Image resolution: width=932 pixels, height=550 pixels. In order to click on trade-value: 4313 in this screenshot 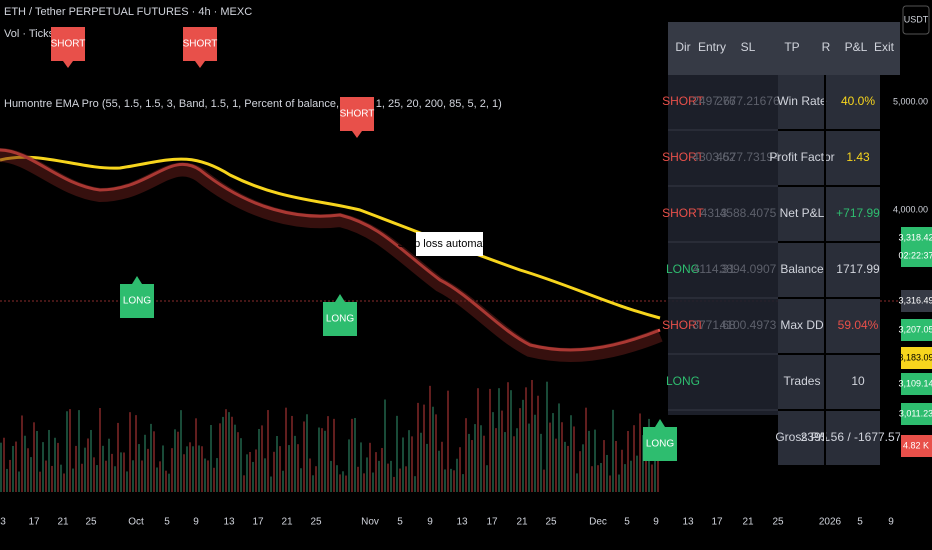, I will do `click(714, 213)`.